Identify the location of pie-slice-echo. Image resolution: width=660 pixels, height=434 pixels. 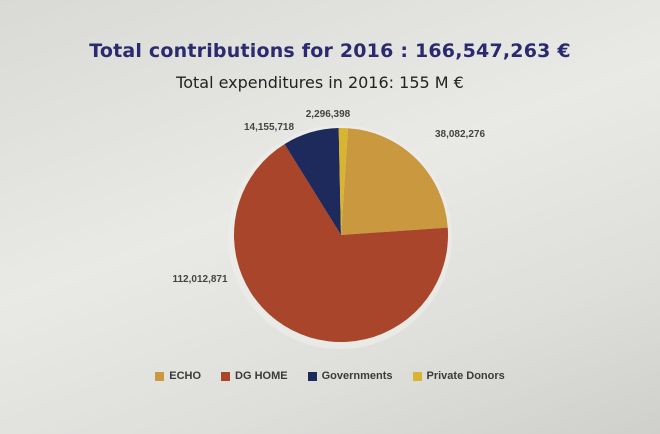
(394, 181).